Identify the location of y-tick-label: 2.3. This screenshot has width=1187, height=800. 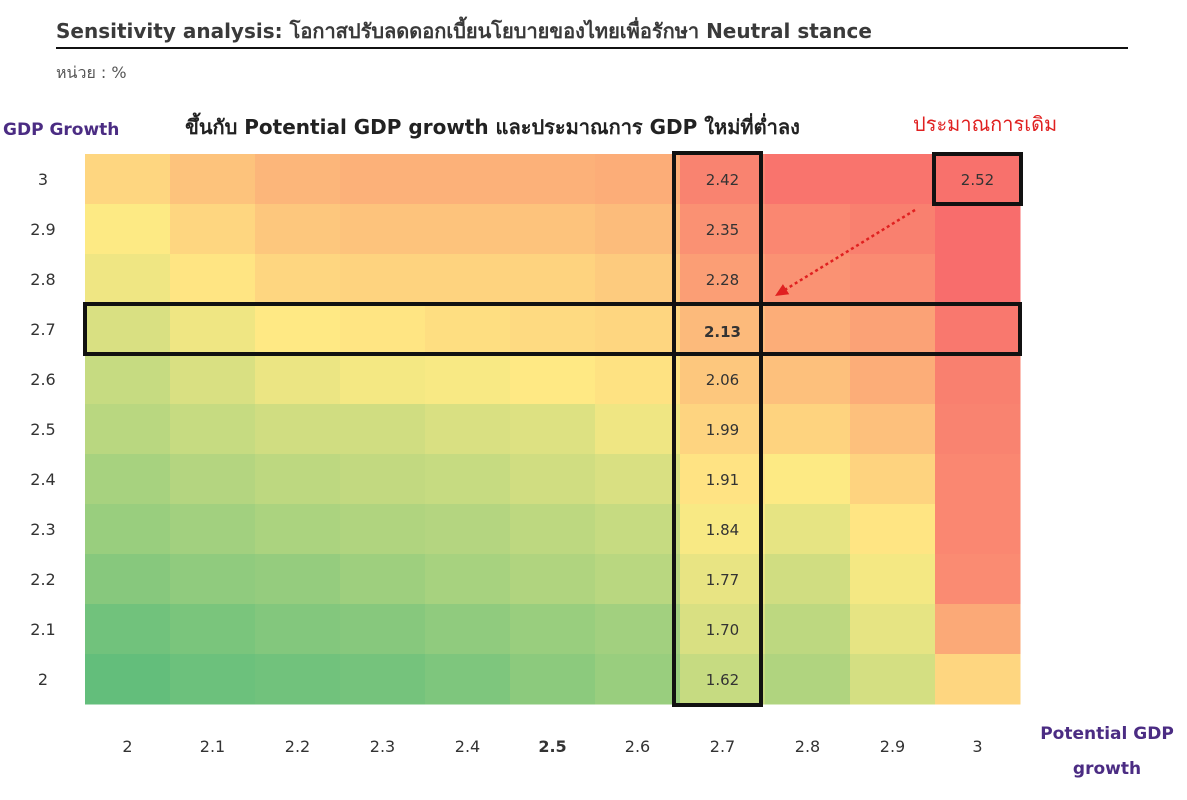
(42, 529).